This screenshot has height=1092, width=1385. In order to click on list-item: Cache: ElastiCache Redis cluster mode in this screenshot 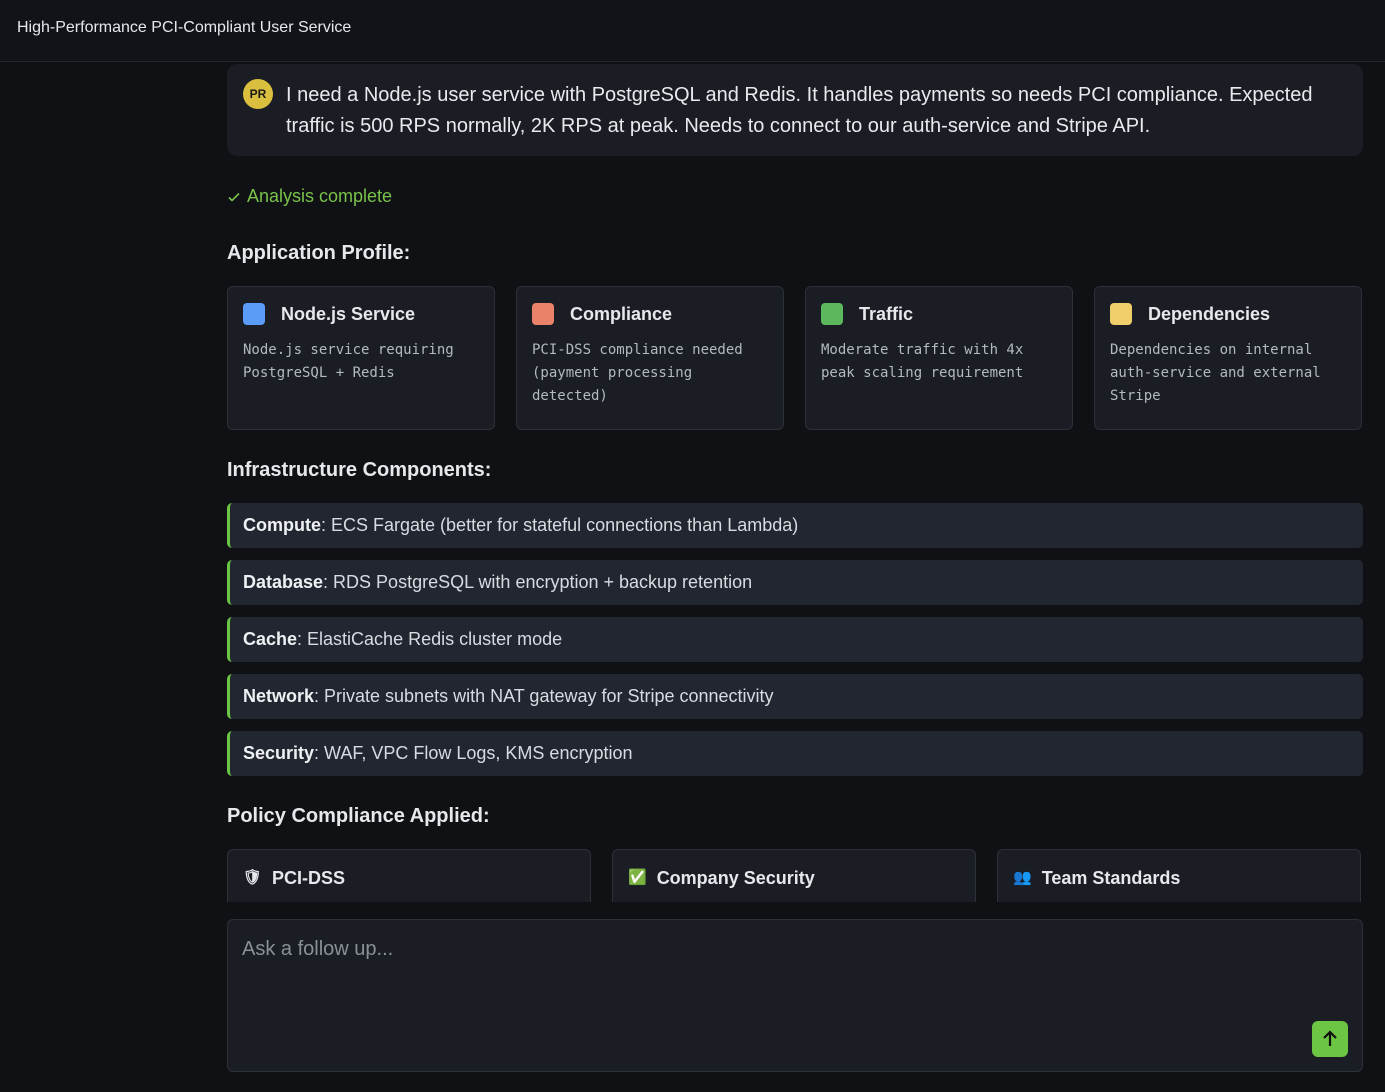, I will do `click(795, 639)`.